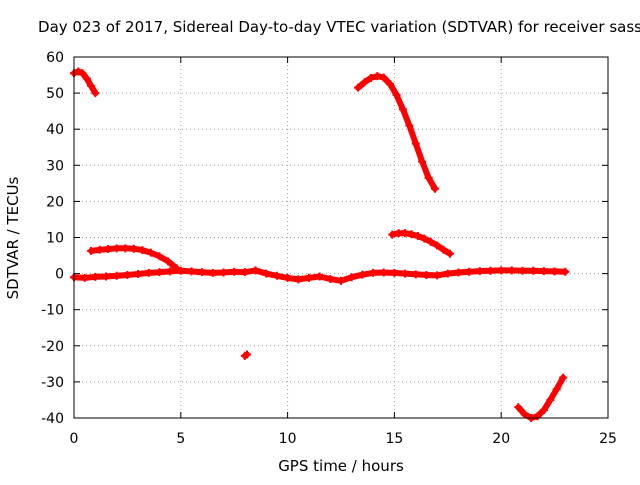 The width and height of the screenshot is (640, 485). I want to click on x-tick-label: 5, so click(180, 439).